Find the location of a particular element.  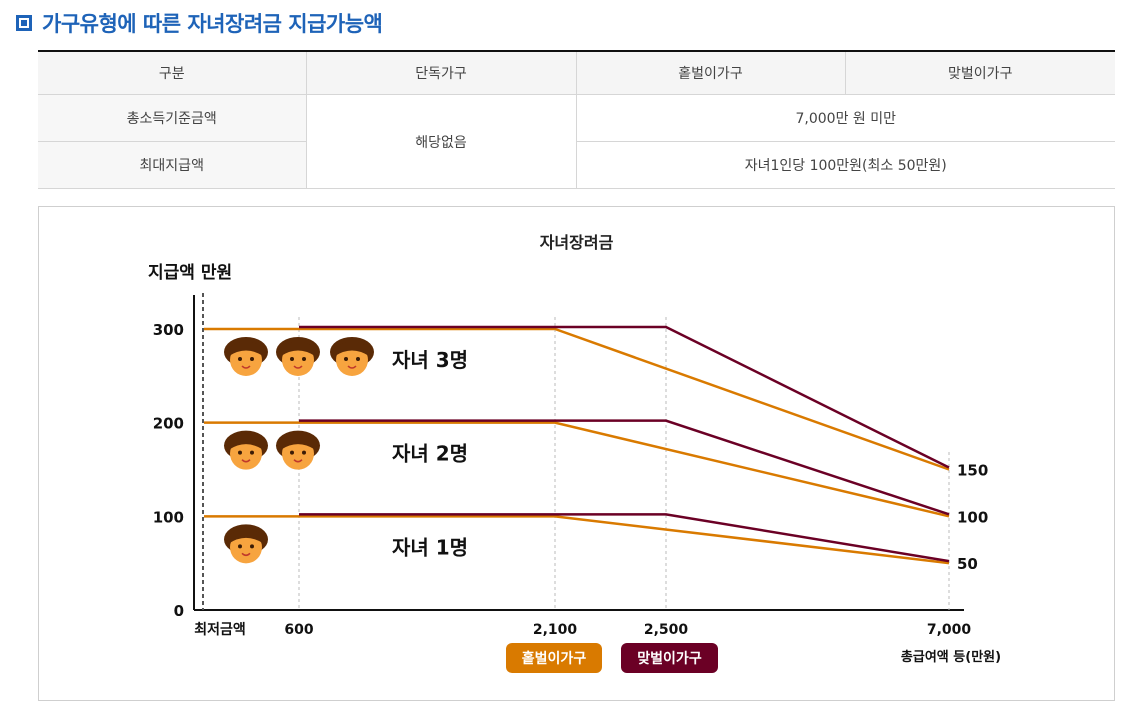

y-tick-label: 100 is located at coordinates (168, 517).